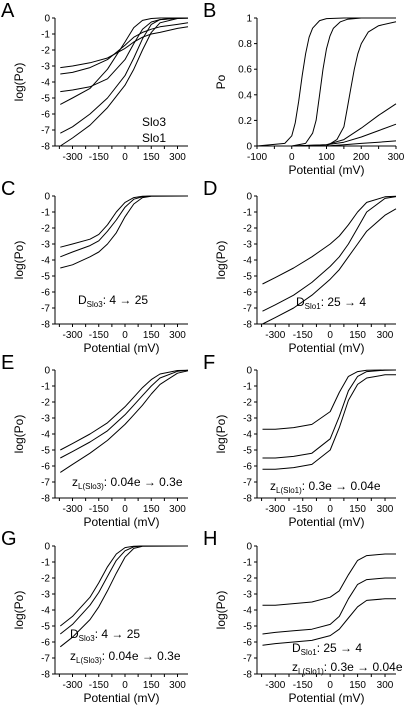 The image size is (416, 714). I want to click on y-tick-label: 0.2, so click(245, 121).